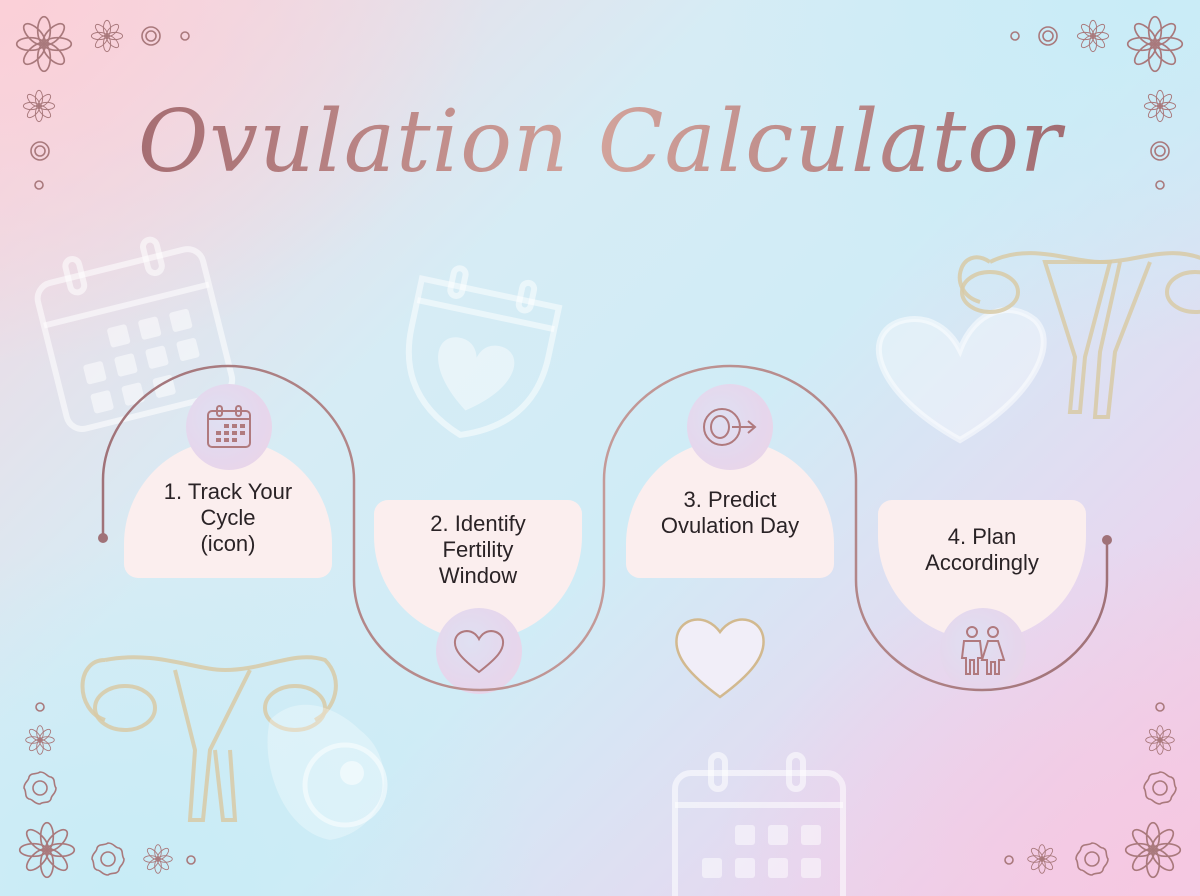 This screenshot has height=896, width=1200. What do you see at coordinates (982, 549) in the screenshot?
I see `step-4-label: 4. Plan Accordingly` at bounding box center [982, 549].